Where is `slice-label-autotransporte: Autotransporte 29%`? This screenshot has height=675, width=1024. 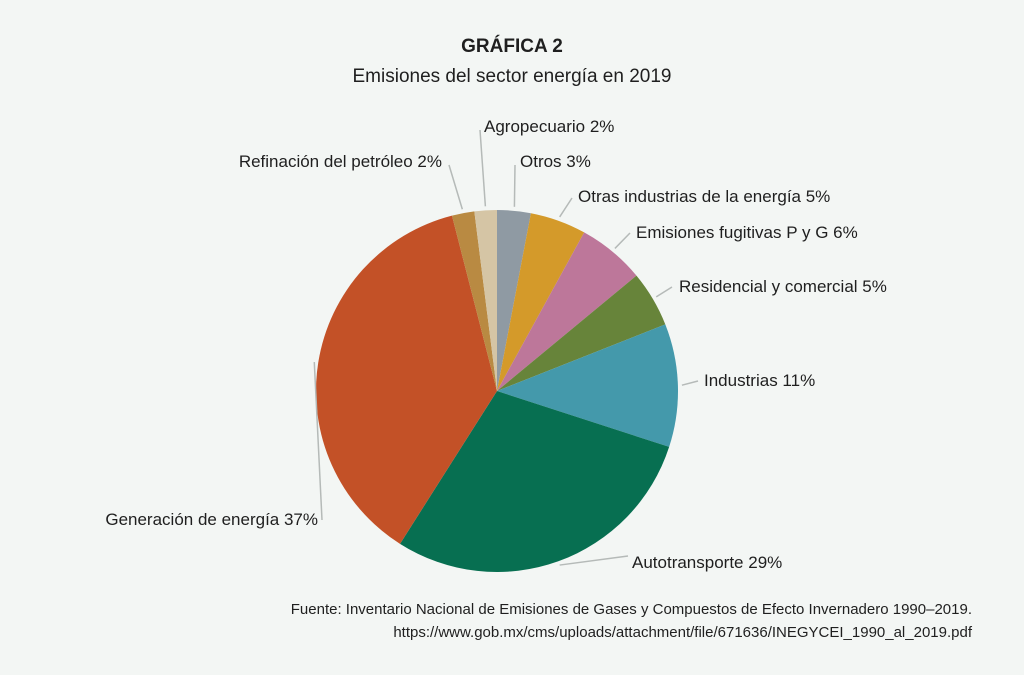 slice-label-autotransporte: Autotransporte 29% is located at coordinates (707, 562).